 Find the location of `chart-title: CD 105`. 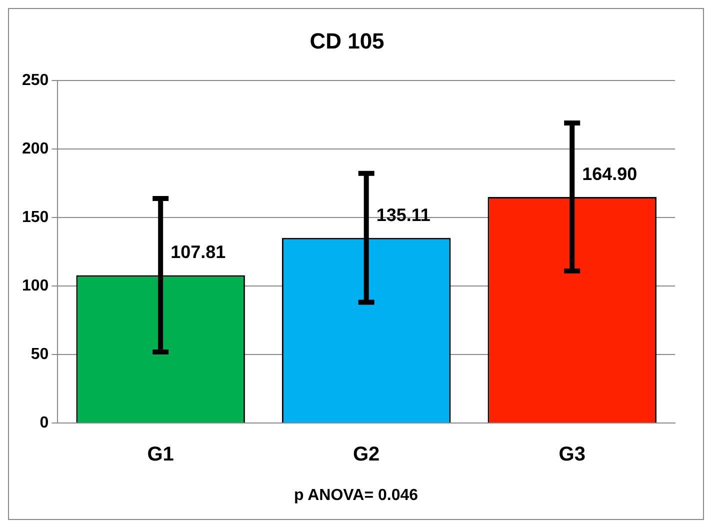

chart-title: CD 105 is located at coordinates (347, 41).